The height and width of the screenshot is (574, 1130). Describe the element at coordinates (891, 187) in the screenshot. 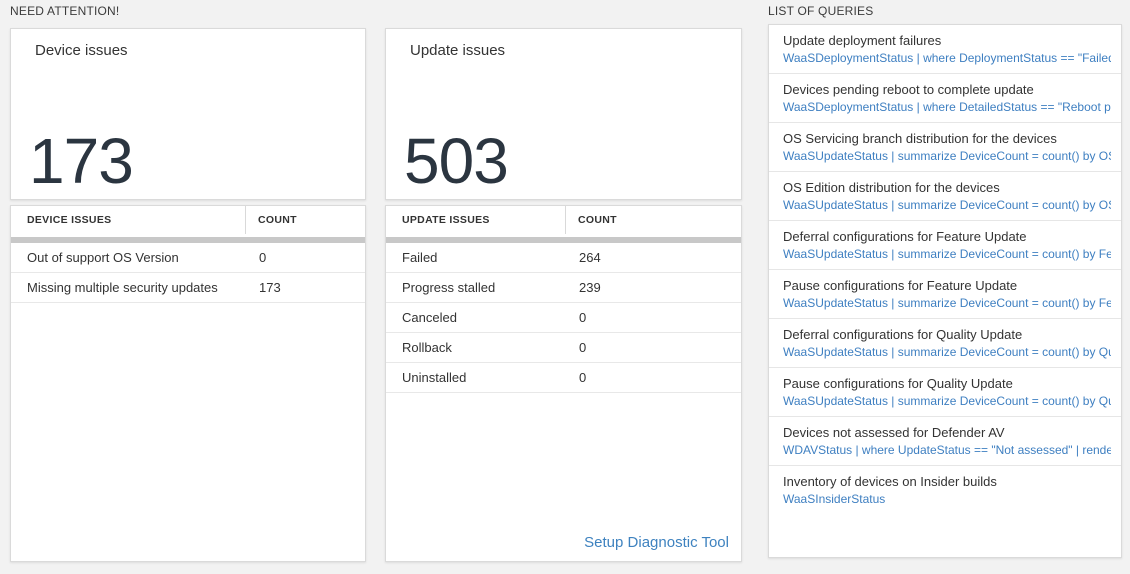

I see `query-title: OS Edition distribution for the devices` at that location.